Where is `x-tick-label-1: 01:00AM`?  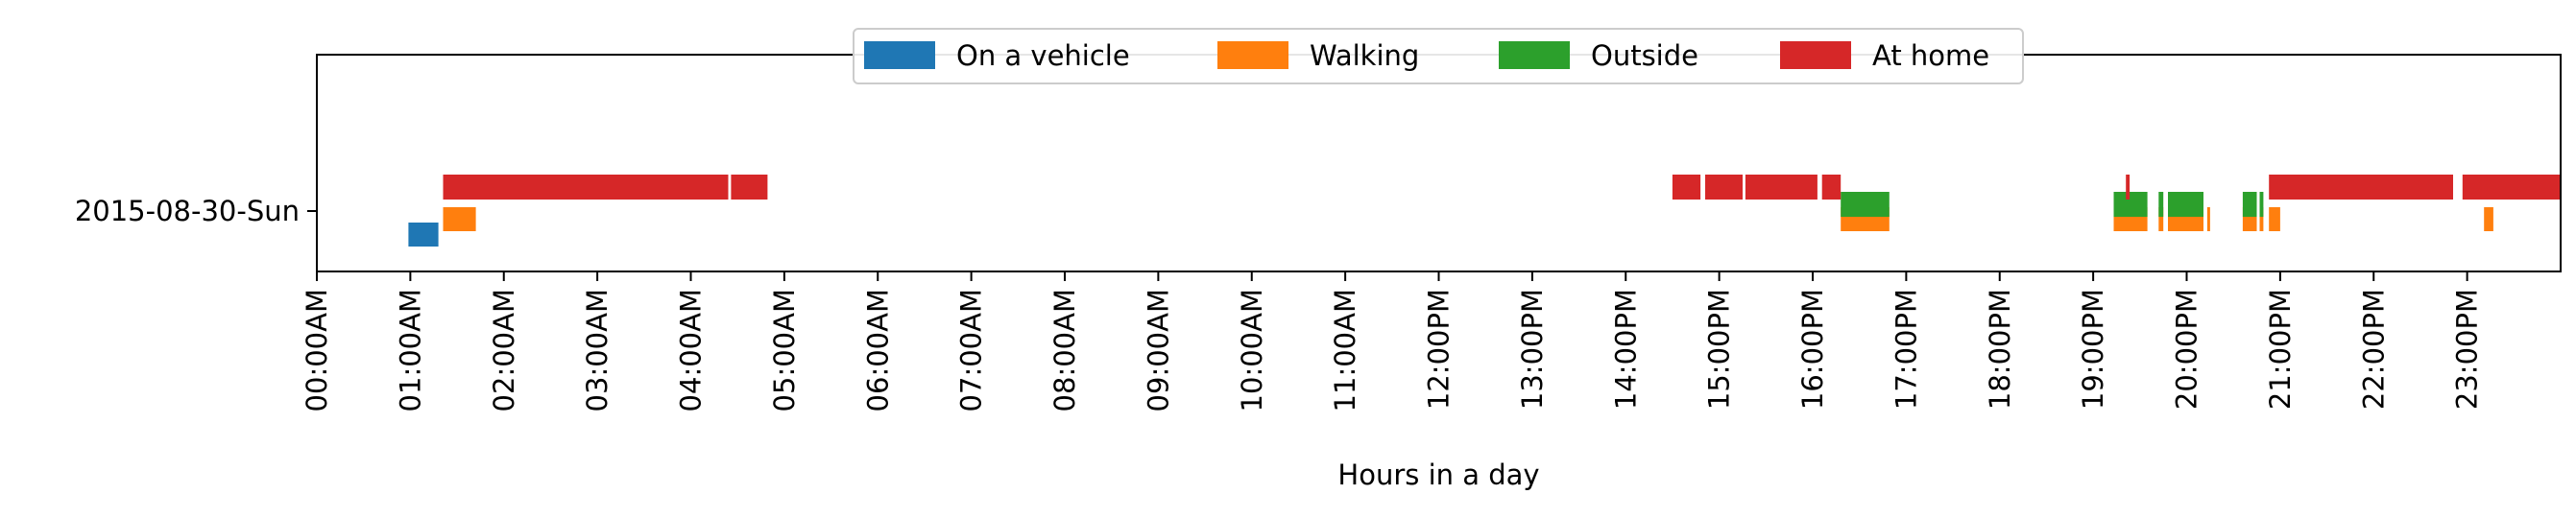 x-tick-label-1: 01:00AM is located at coordinates (410, 350).